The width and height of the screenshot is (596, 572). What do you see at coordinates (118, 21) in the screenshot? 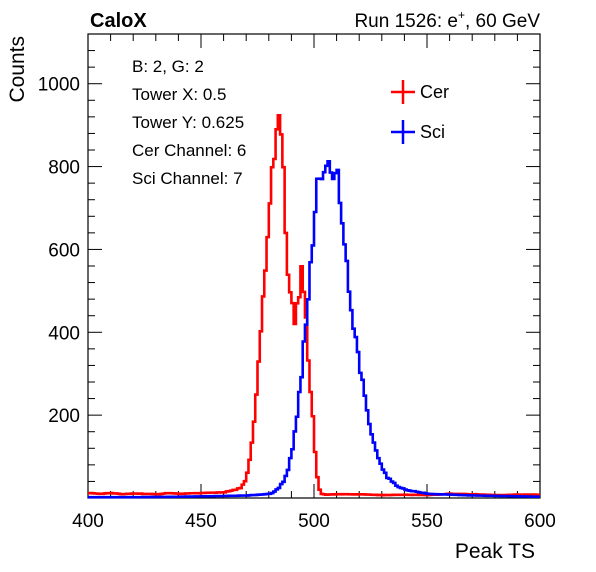
I see `chart-title-left: CaloX` at bounding box center [118, 21].